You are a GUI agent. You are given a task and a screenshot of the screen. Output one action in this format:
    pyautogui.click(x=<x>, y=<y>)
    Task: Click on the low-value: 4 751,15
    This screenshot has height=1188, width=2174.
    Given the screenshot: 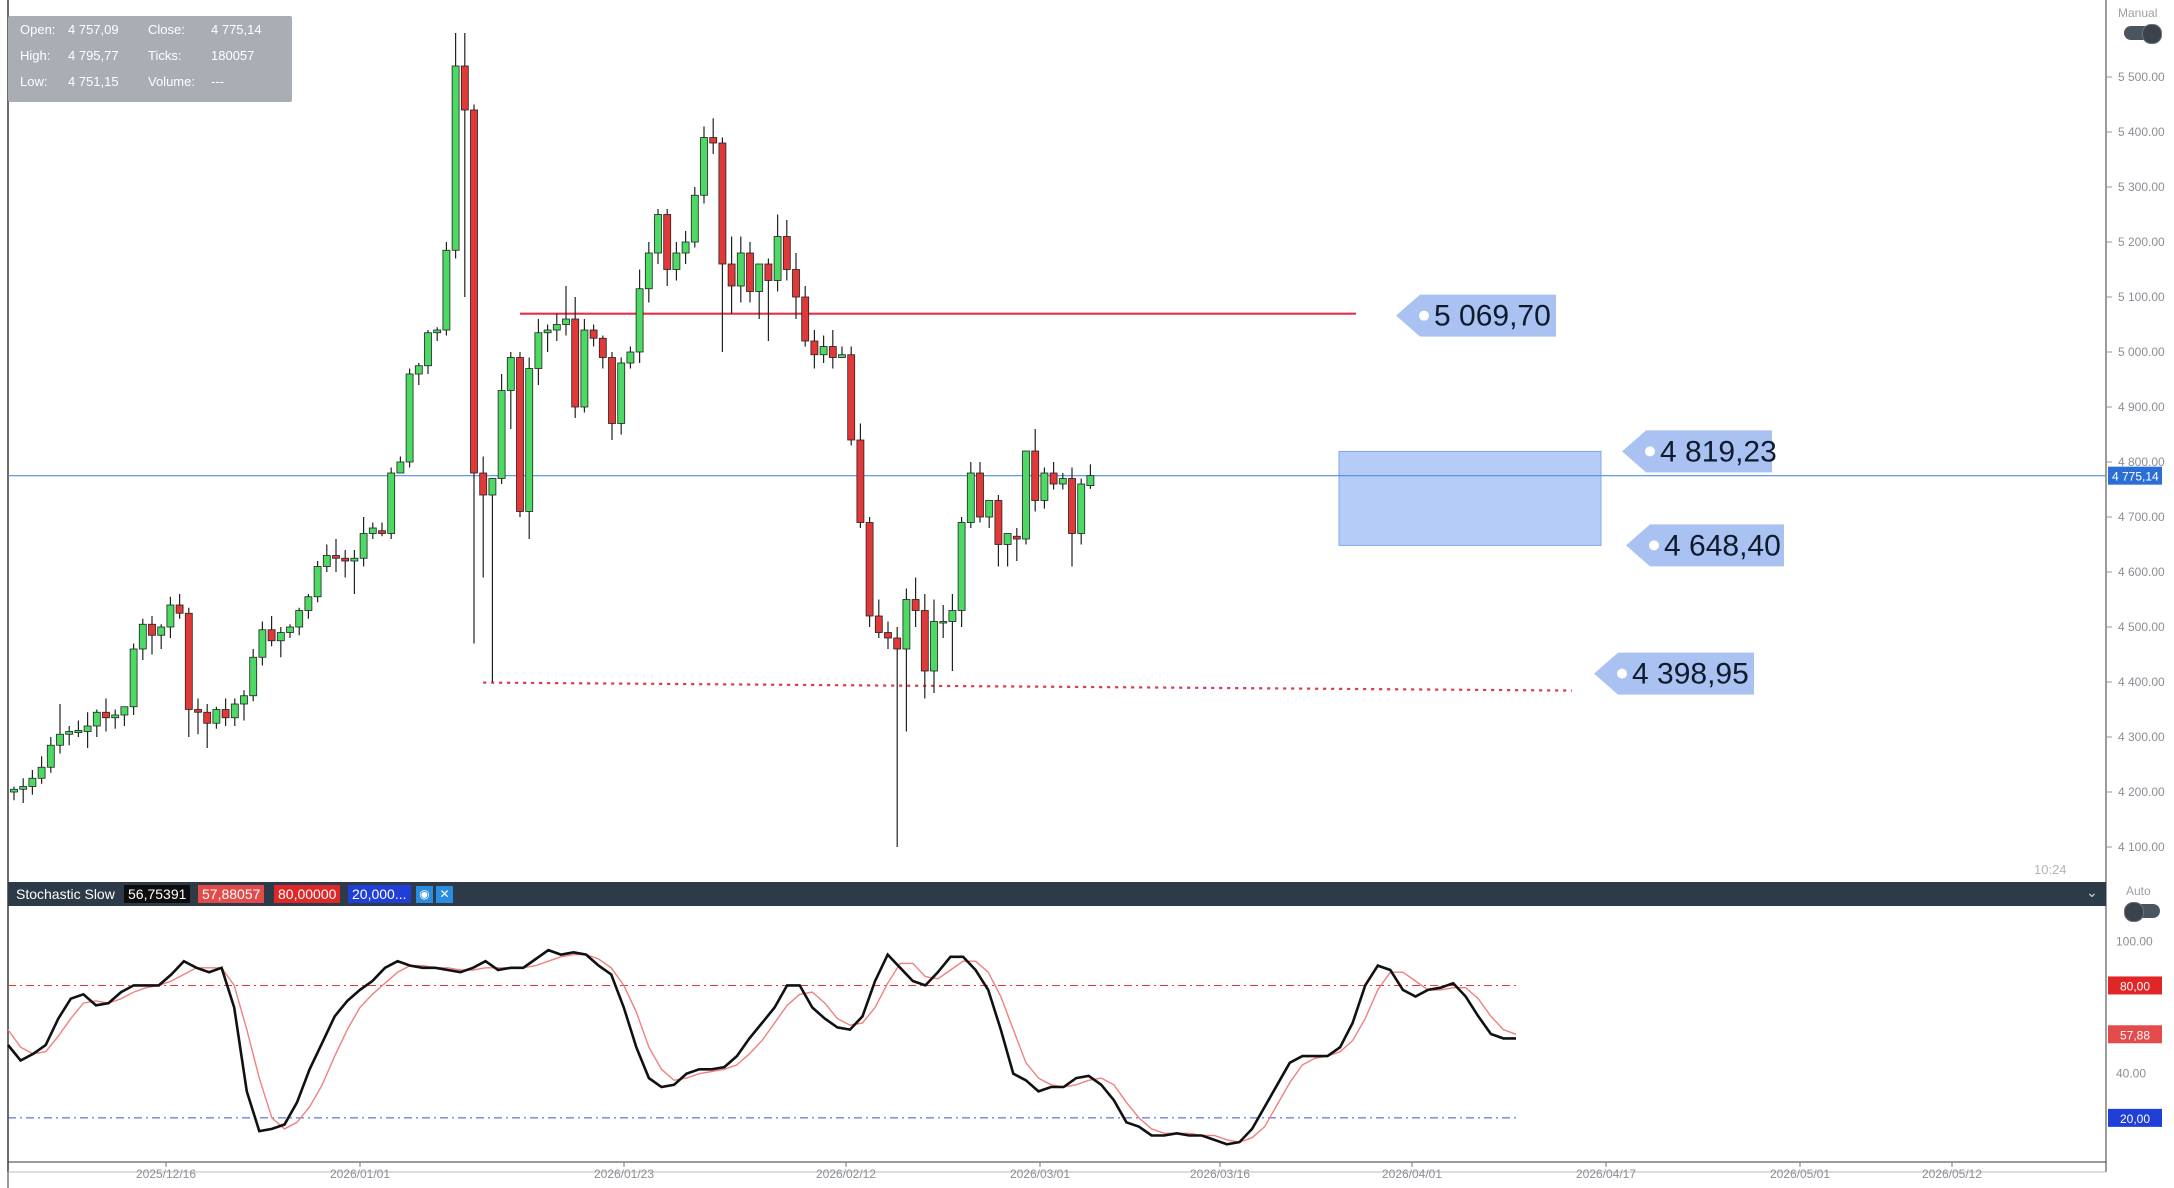 What is the action you would take?
    pyautogui.click(x=93, y=81)
    